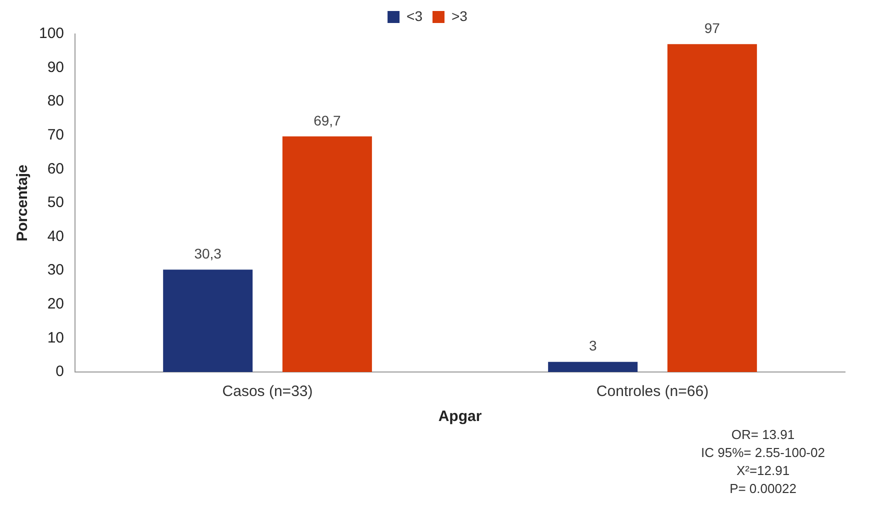 The height and width of the screenshot is (515, 873). Describe the element at coordinates (592, 346) in the screenshot. I see `data-label: 3` at that location.